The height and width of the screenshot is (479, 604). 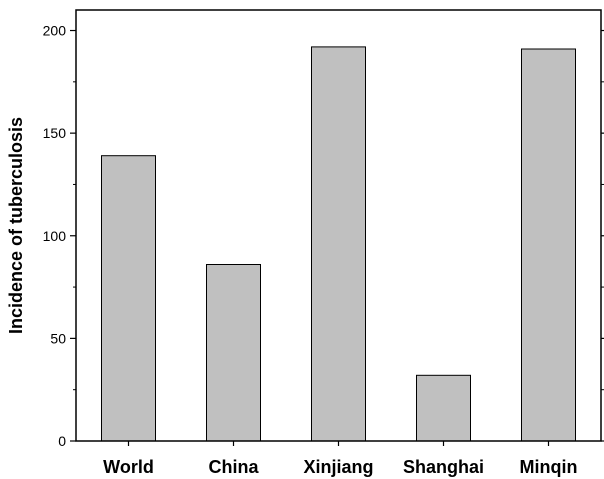 What do you see at coordinates (548, 245) in the screenshot?
I see `bar-minqin` at bounding box center [548, 245].